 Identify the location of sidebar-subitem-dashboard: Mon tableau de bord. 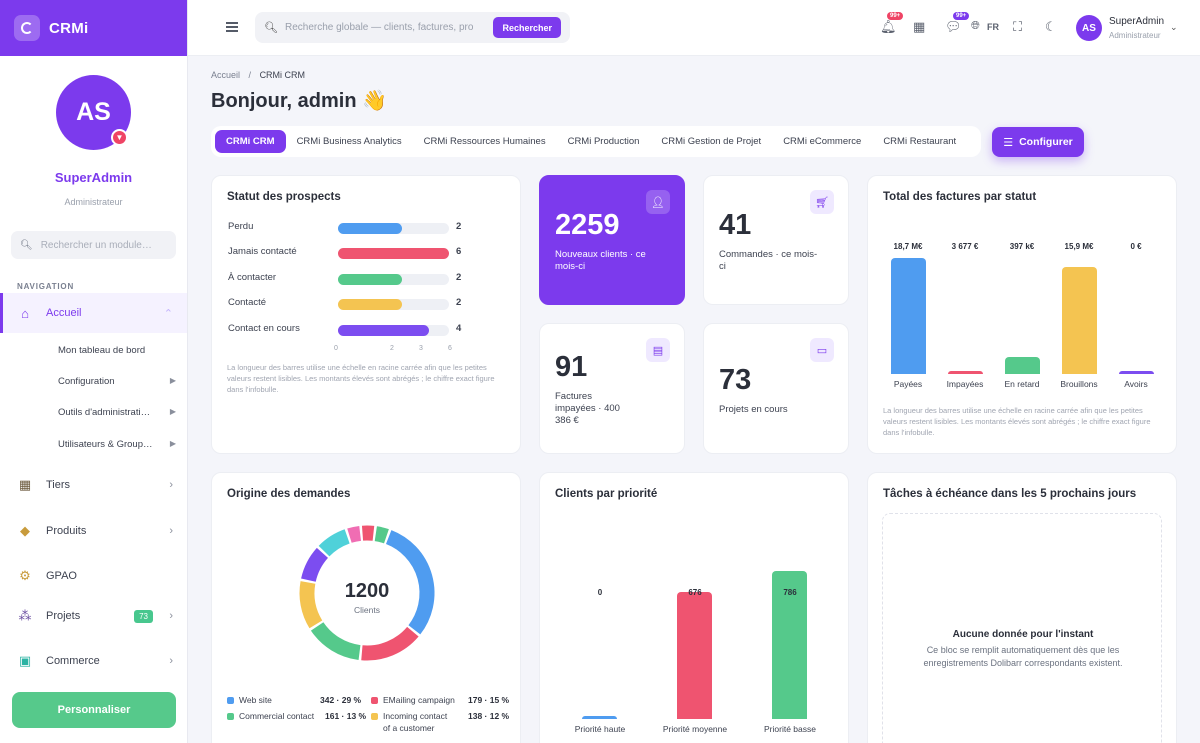
(117, 350).